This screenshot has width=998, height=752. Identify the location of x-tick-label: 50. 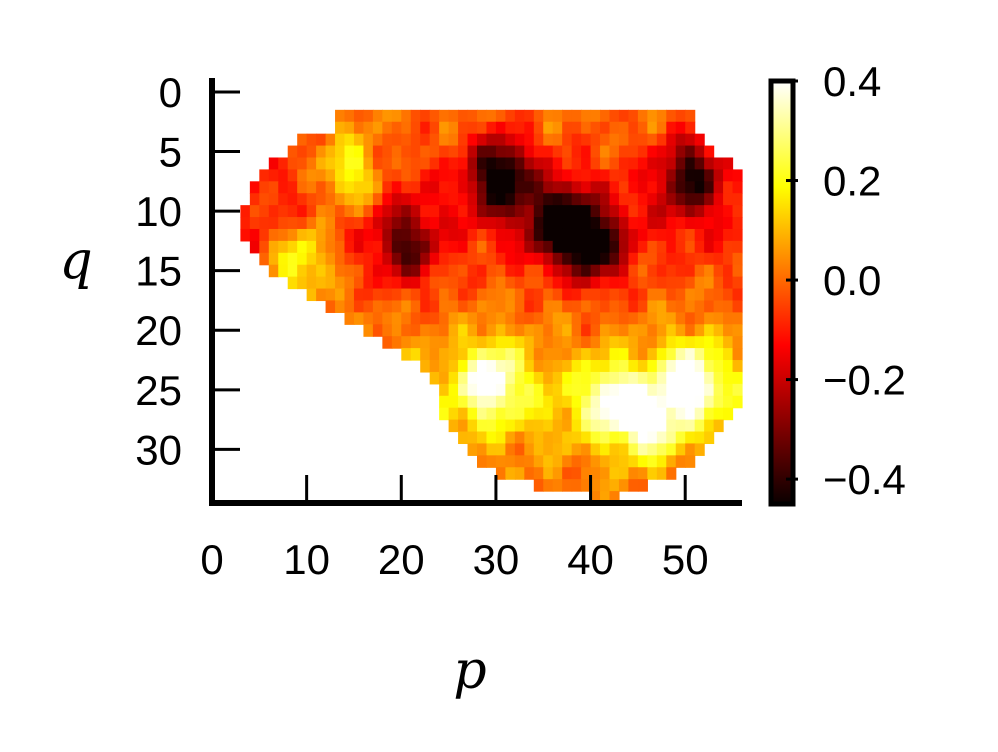
(685, 559).